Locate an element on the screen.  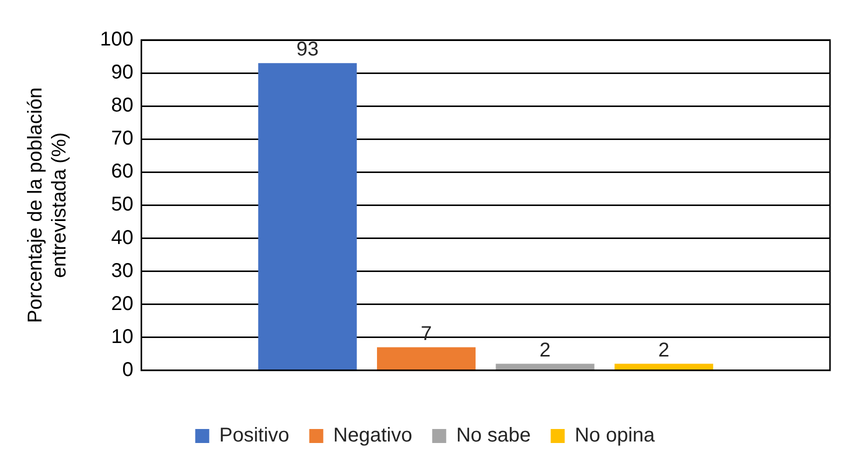
y-tick-label: 30 is located at coordinates (122, 271).